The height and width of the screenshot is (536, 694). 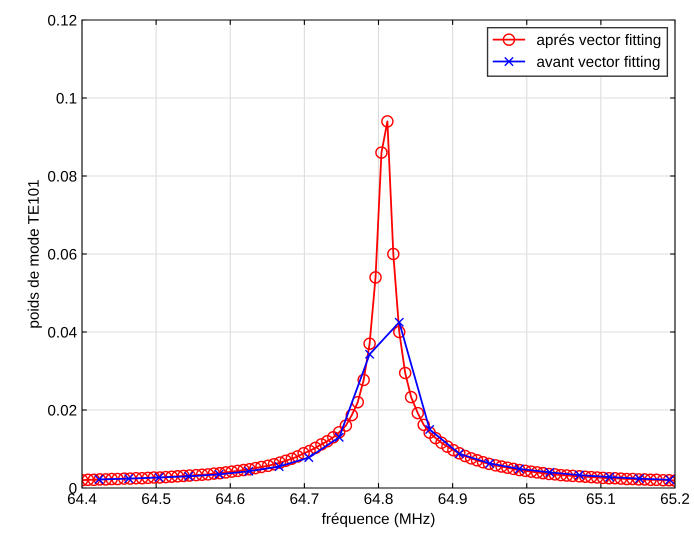 What do you see at coordinates (62, 410) in the screenshot?
I see `y-tick-label: 0.02` at bounding box center [62, 410].